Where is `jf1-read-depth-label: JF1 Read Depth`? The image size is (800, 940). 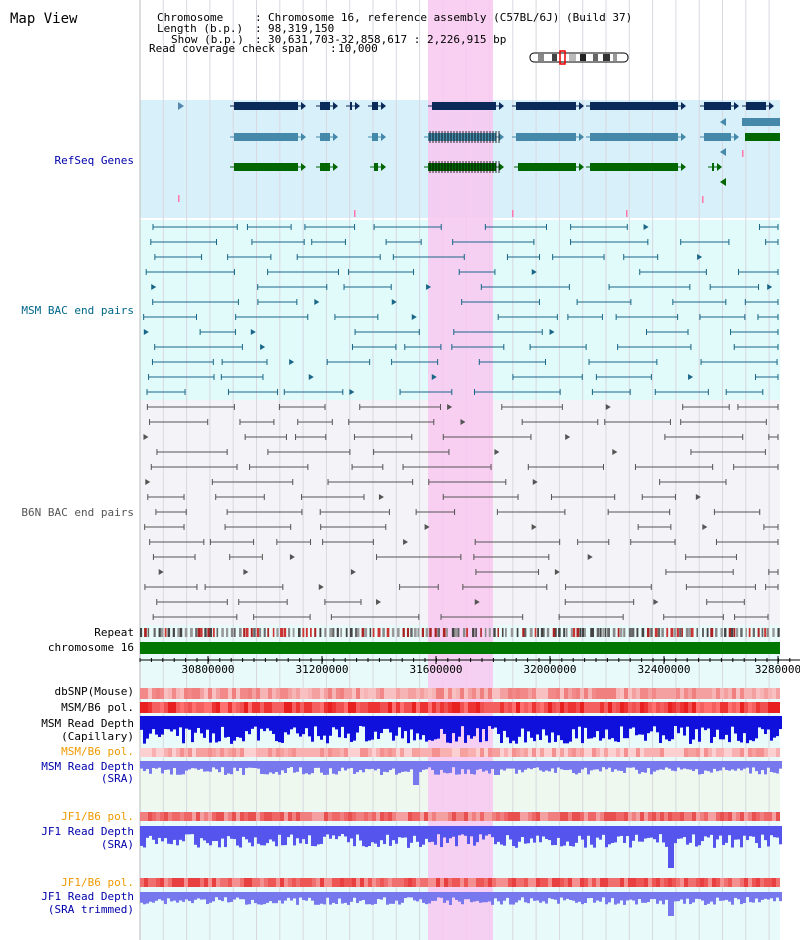
jf1-read-depth-label: JF1 Read Depth is located at coordinates (87, 831).